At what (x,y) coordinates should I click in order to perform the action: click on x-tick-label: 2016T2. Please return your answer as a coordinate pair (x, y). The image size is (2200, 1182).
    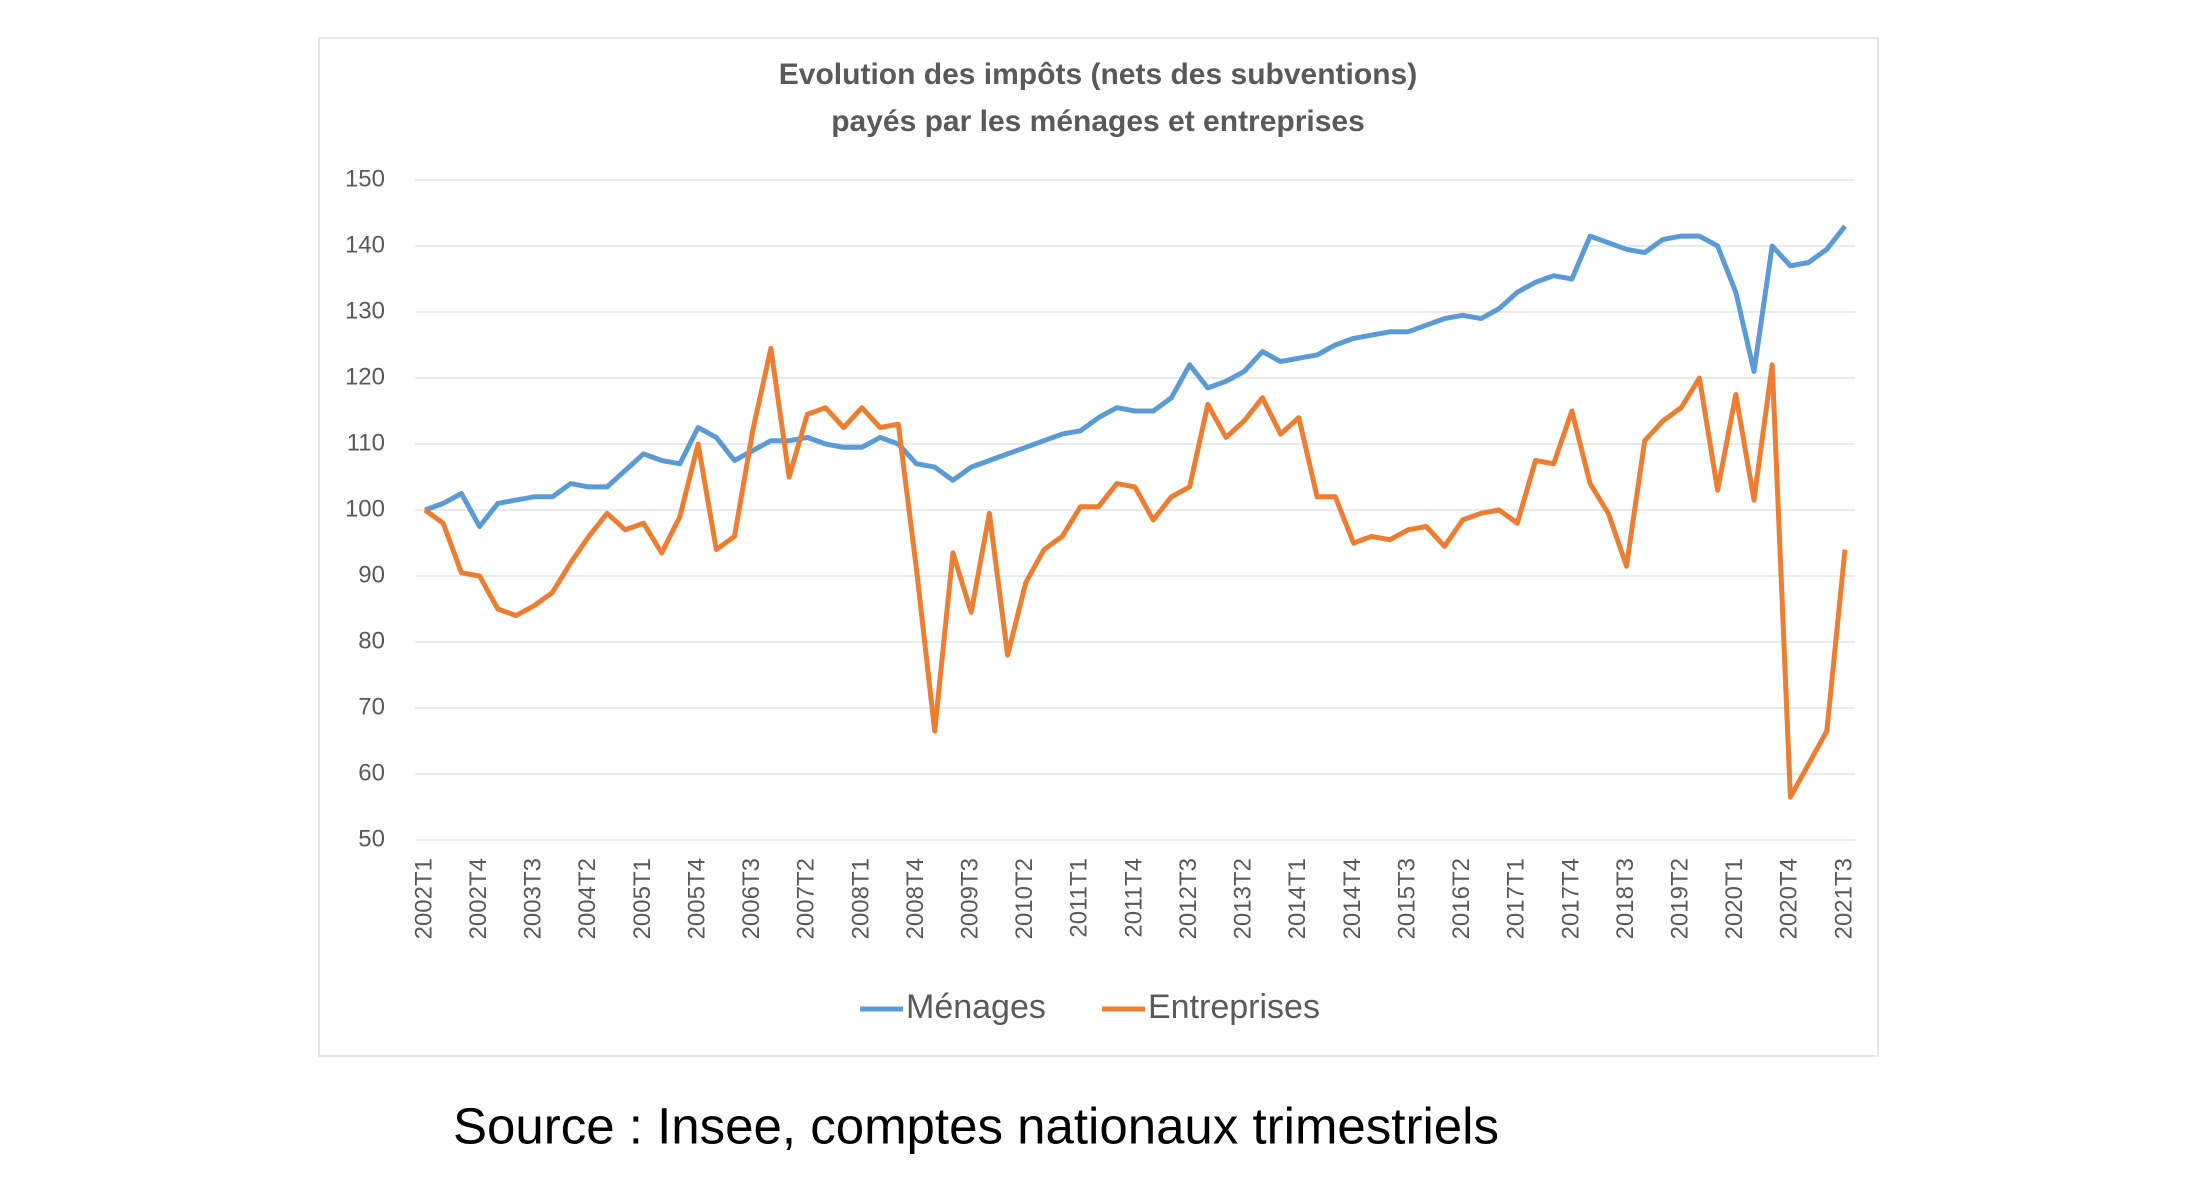
    Looking at the image, I should click on (1461, 898).